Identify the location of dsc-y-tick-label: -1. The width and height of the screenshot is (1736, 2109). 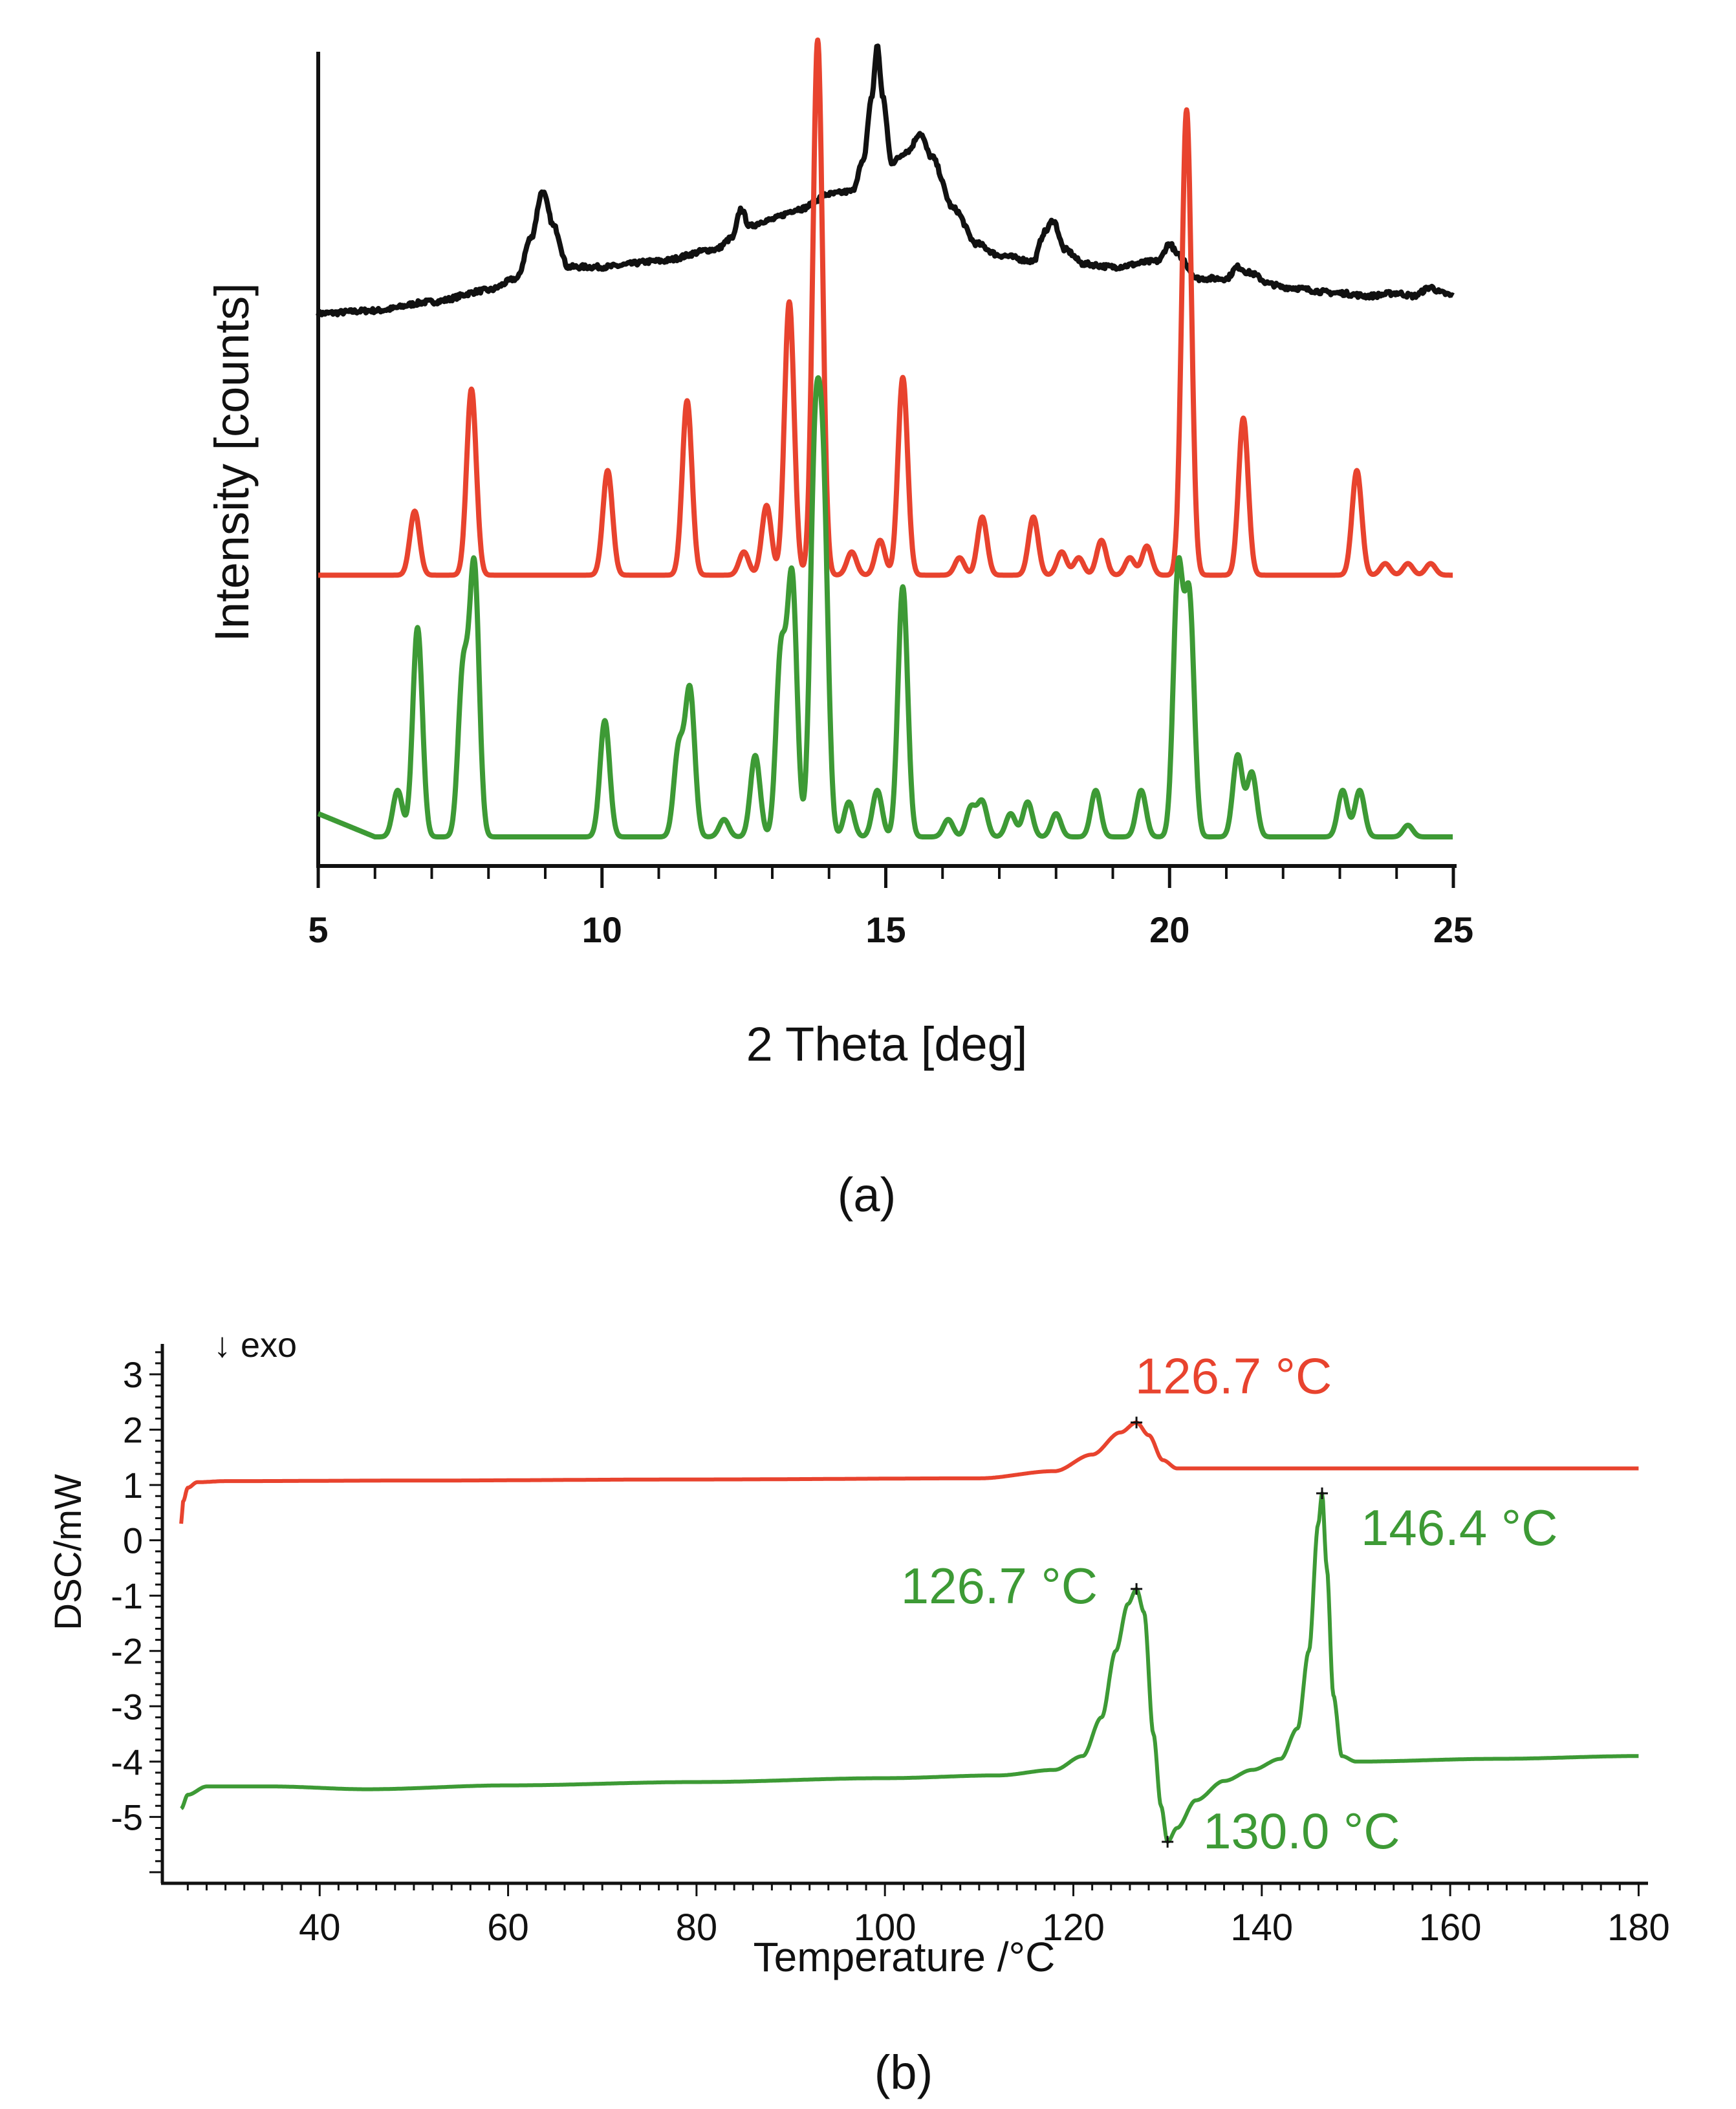
(127, 1596).